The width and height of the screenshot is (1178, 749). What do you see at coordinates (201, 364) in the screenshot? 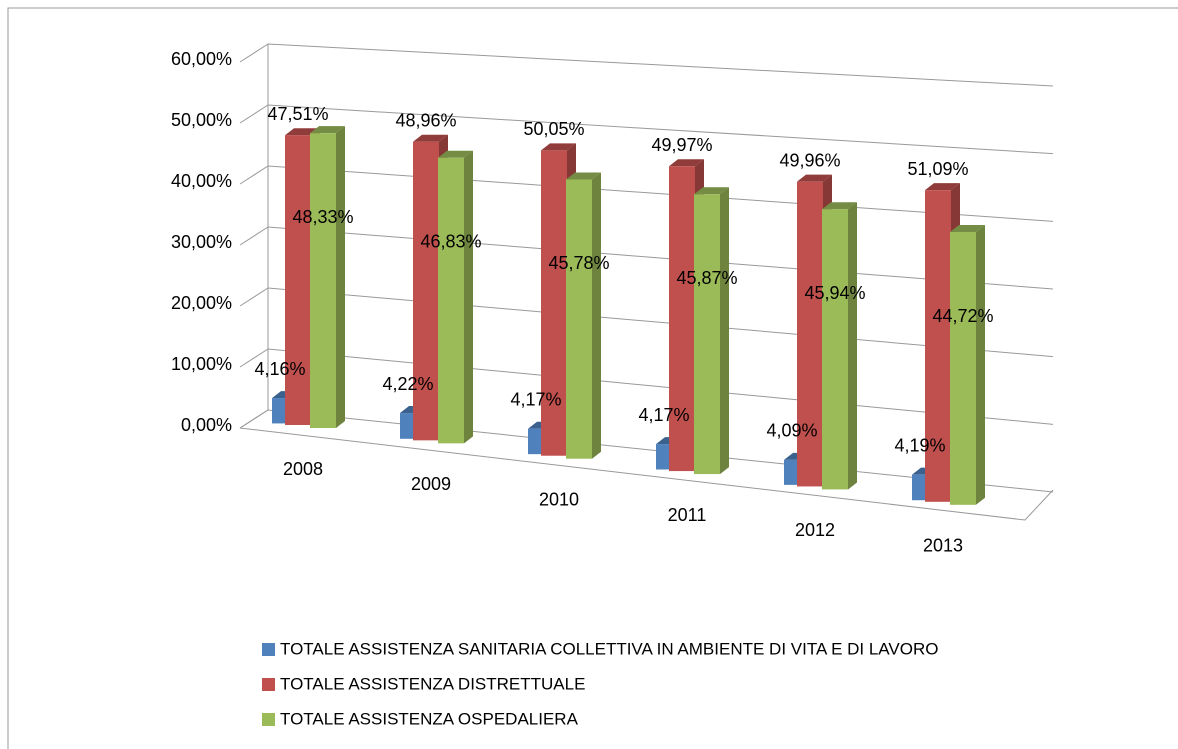
I see `y-tick-label: 10,00%` at bounding box center [201, 364].